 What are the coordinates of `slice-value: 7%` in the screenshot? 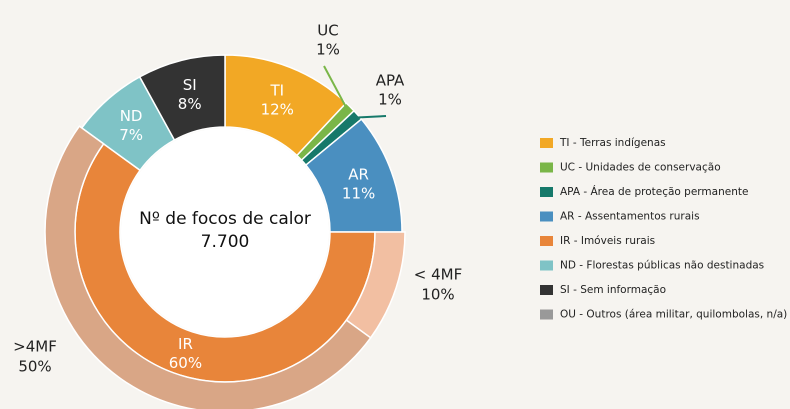 It's located at (131, 135).